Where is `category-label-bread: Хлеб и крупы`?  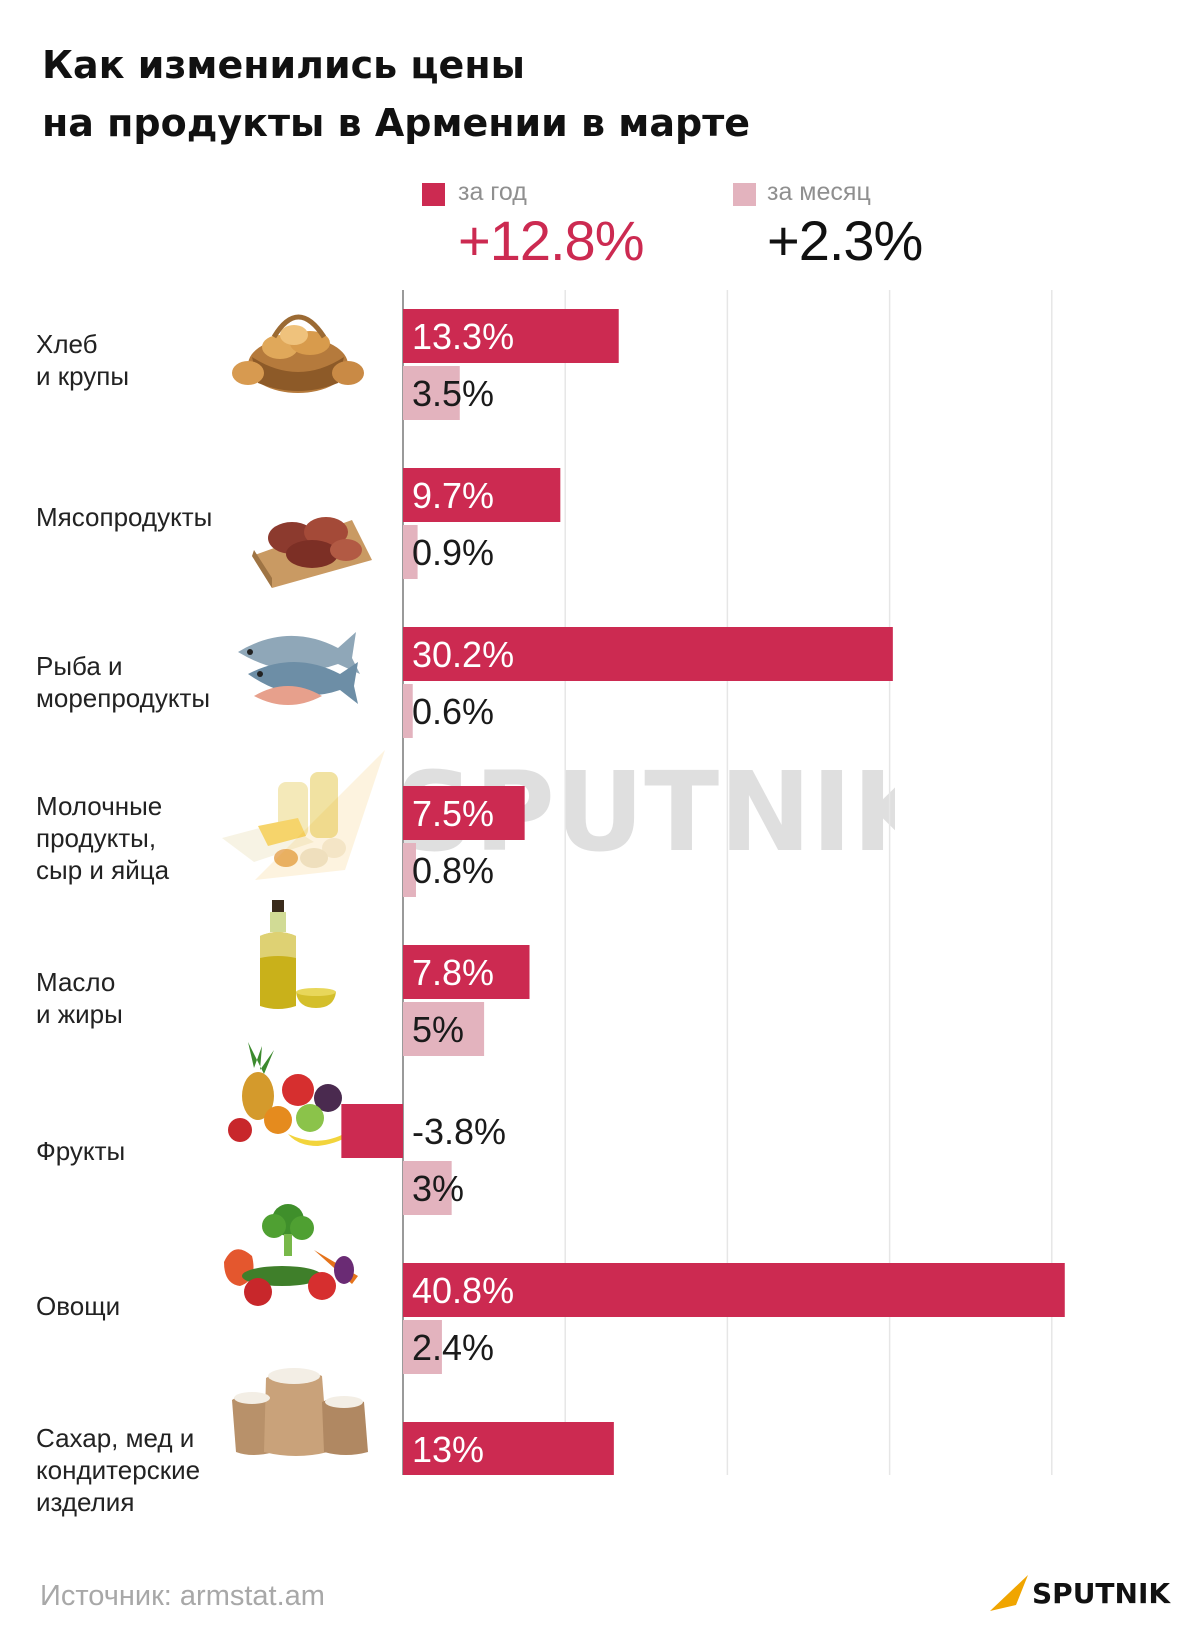 category-label-bread: Хлеб и крупы is located at coordinates (141, 360).